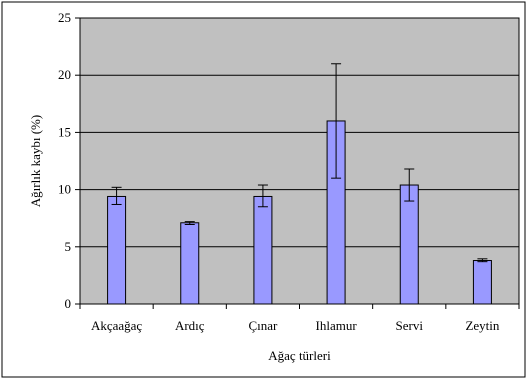 Image resolution: width=527 pixels, height=384 pixels. I want to click on x-tick-label: Servi, so click(410, 325).